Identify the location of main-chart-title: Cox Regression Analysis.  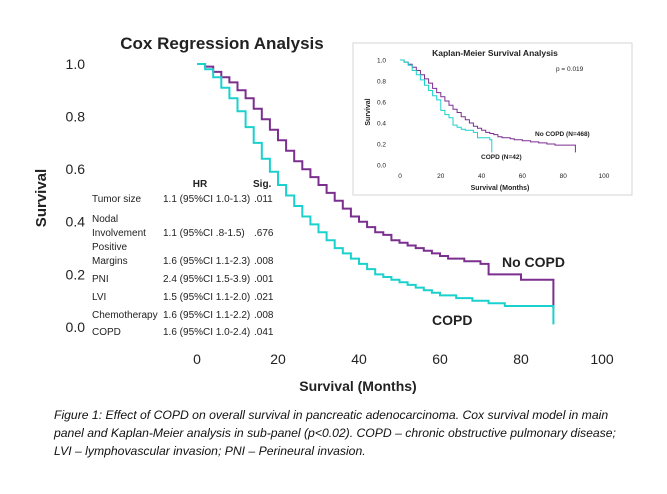
(221, 43).